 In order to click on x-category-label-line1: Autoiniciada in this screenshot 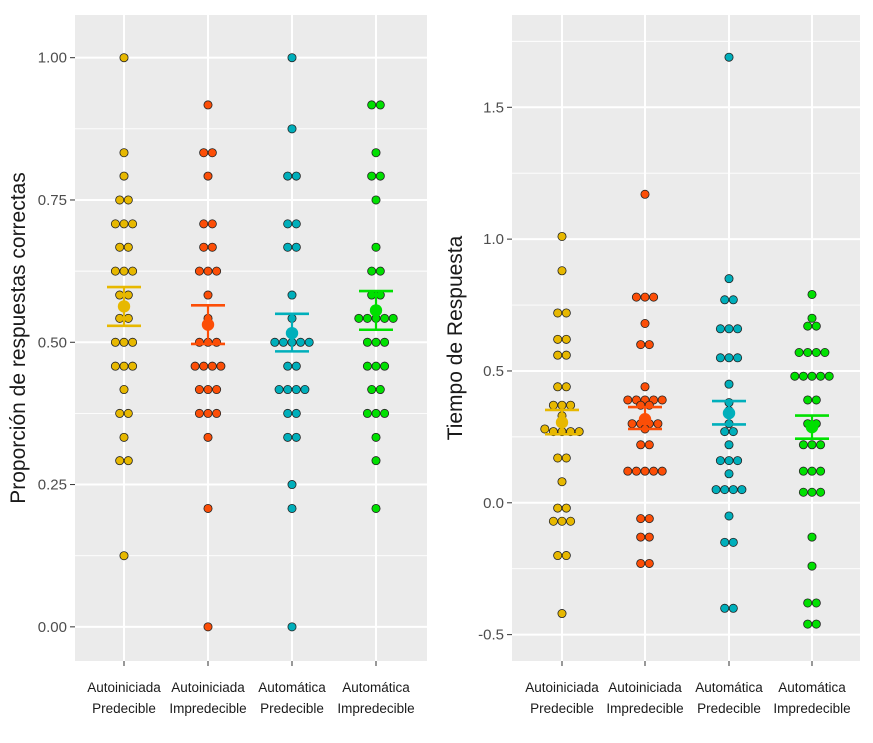, I will do `click(208, 687)`.